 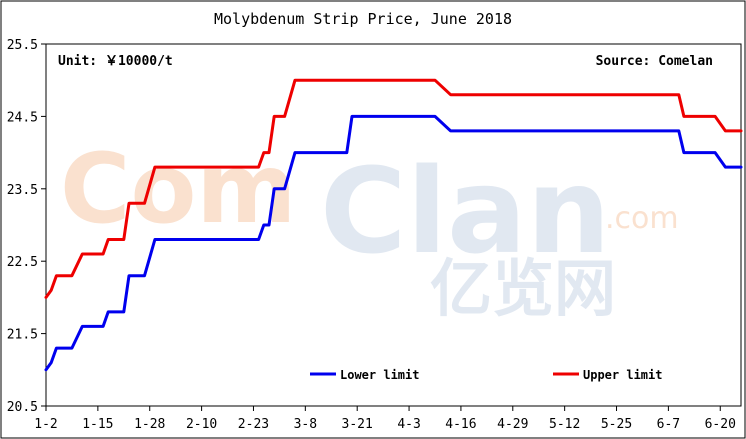 What do you see at coordinates (149, 424) in the screenshot?
I see `x-tick-label: 1-28` at bounding box center [149, 424].